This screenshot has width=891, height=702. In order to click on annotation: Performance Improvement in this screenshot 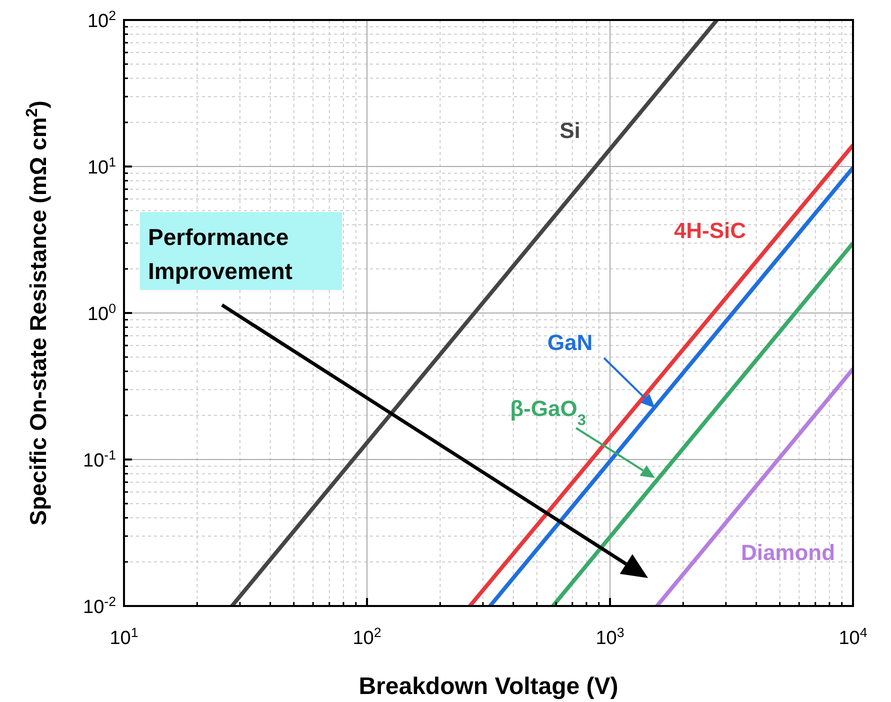, I will do `click(220, 254)`.